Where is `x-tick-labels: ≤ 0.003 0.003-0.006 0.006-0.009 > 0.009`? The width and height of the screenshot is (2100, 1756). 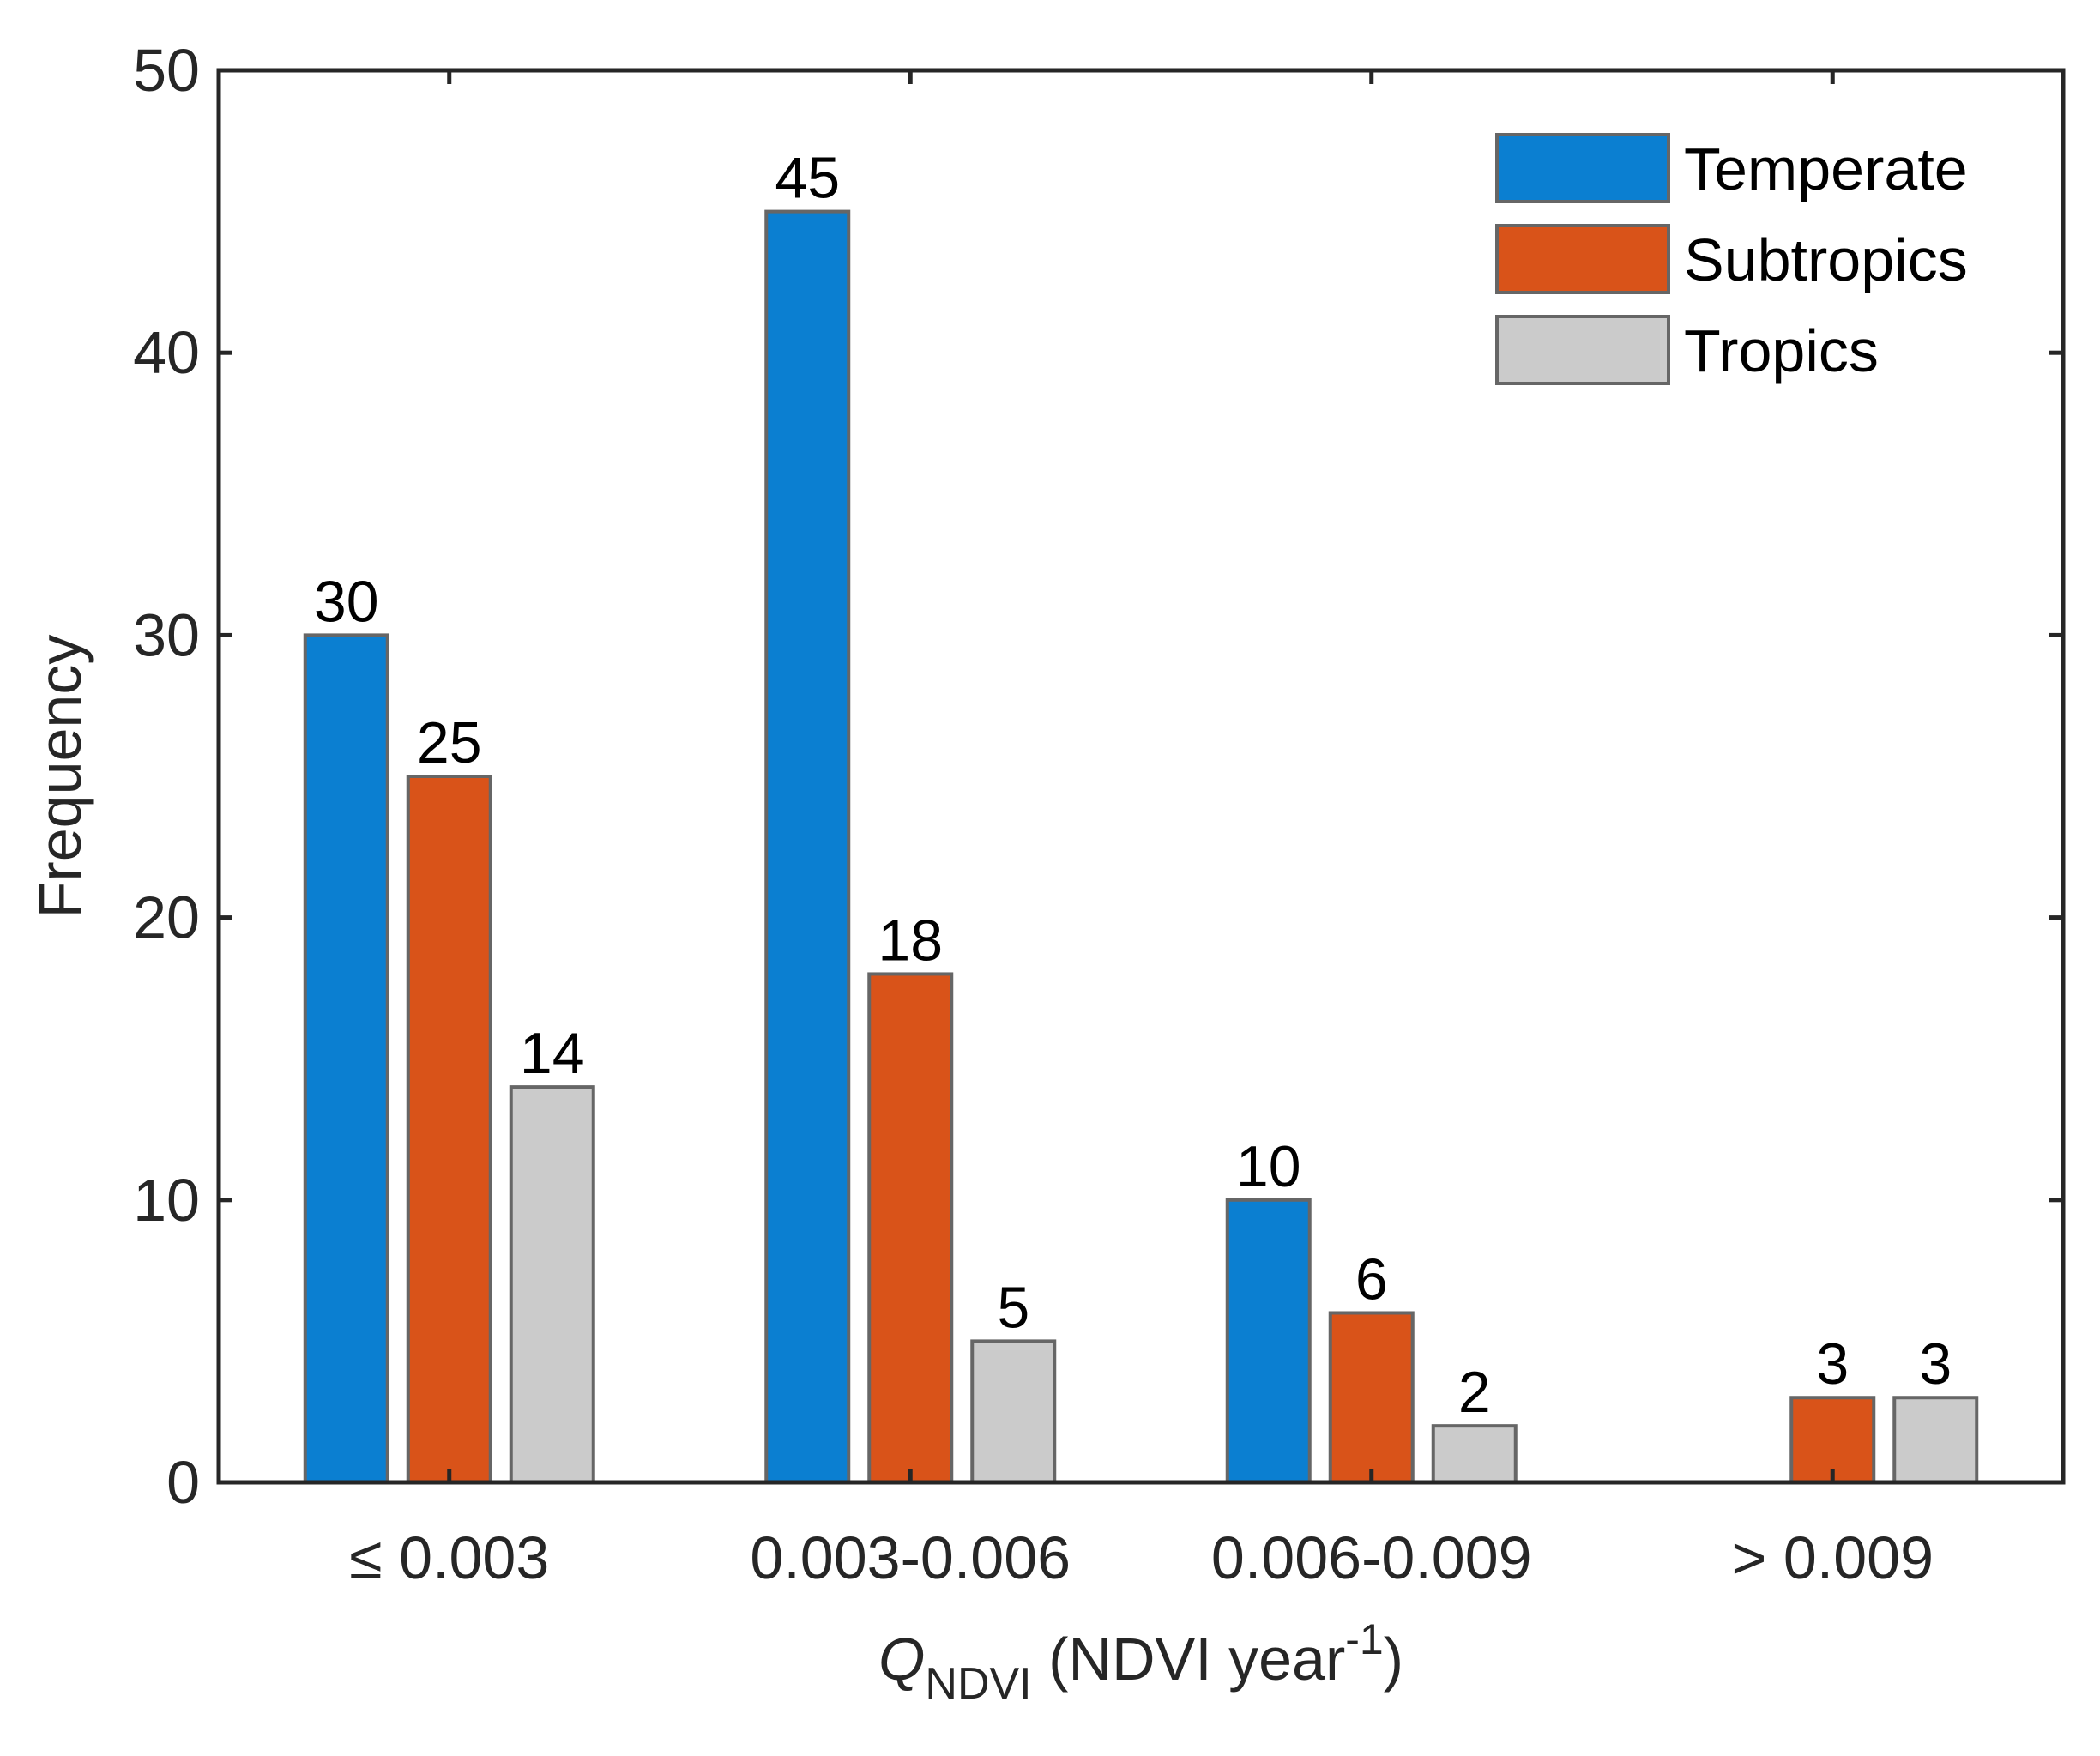 x-tick-labels: ≤ 0.003 0.003-0.006 0.006-0.009 > 0.009 is located at coordinates (1141, 1557).